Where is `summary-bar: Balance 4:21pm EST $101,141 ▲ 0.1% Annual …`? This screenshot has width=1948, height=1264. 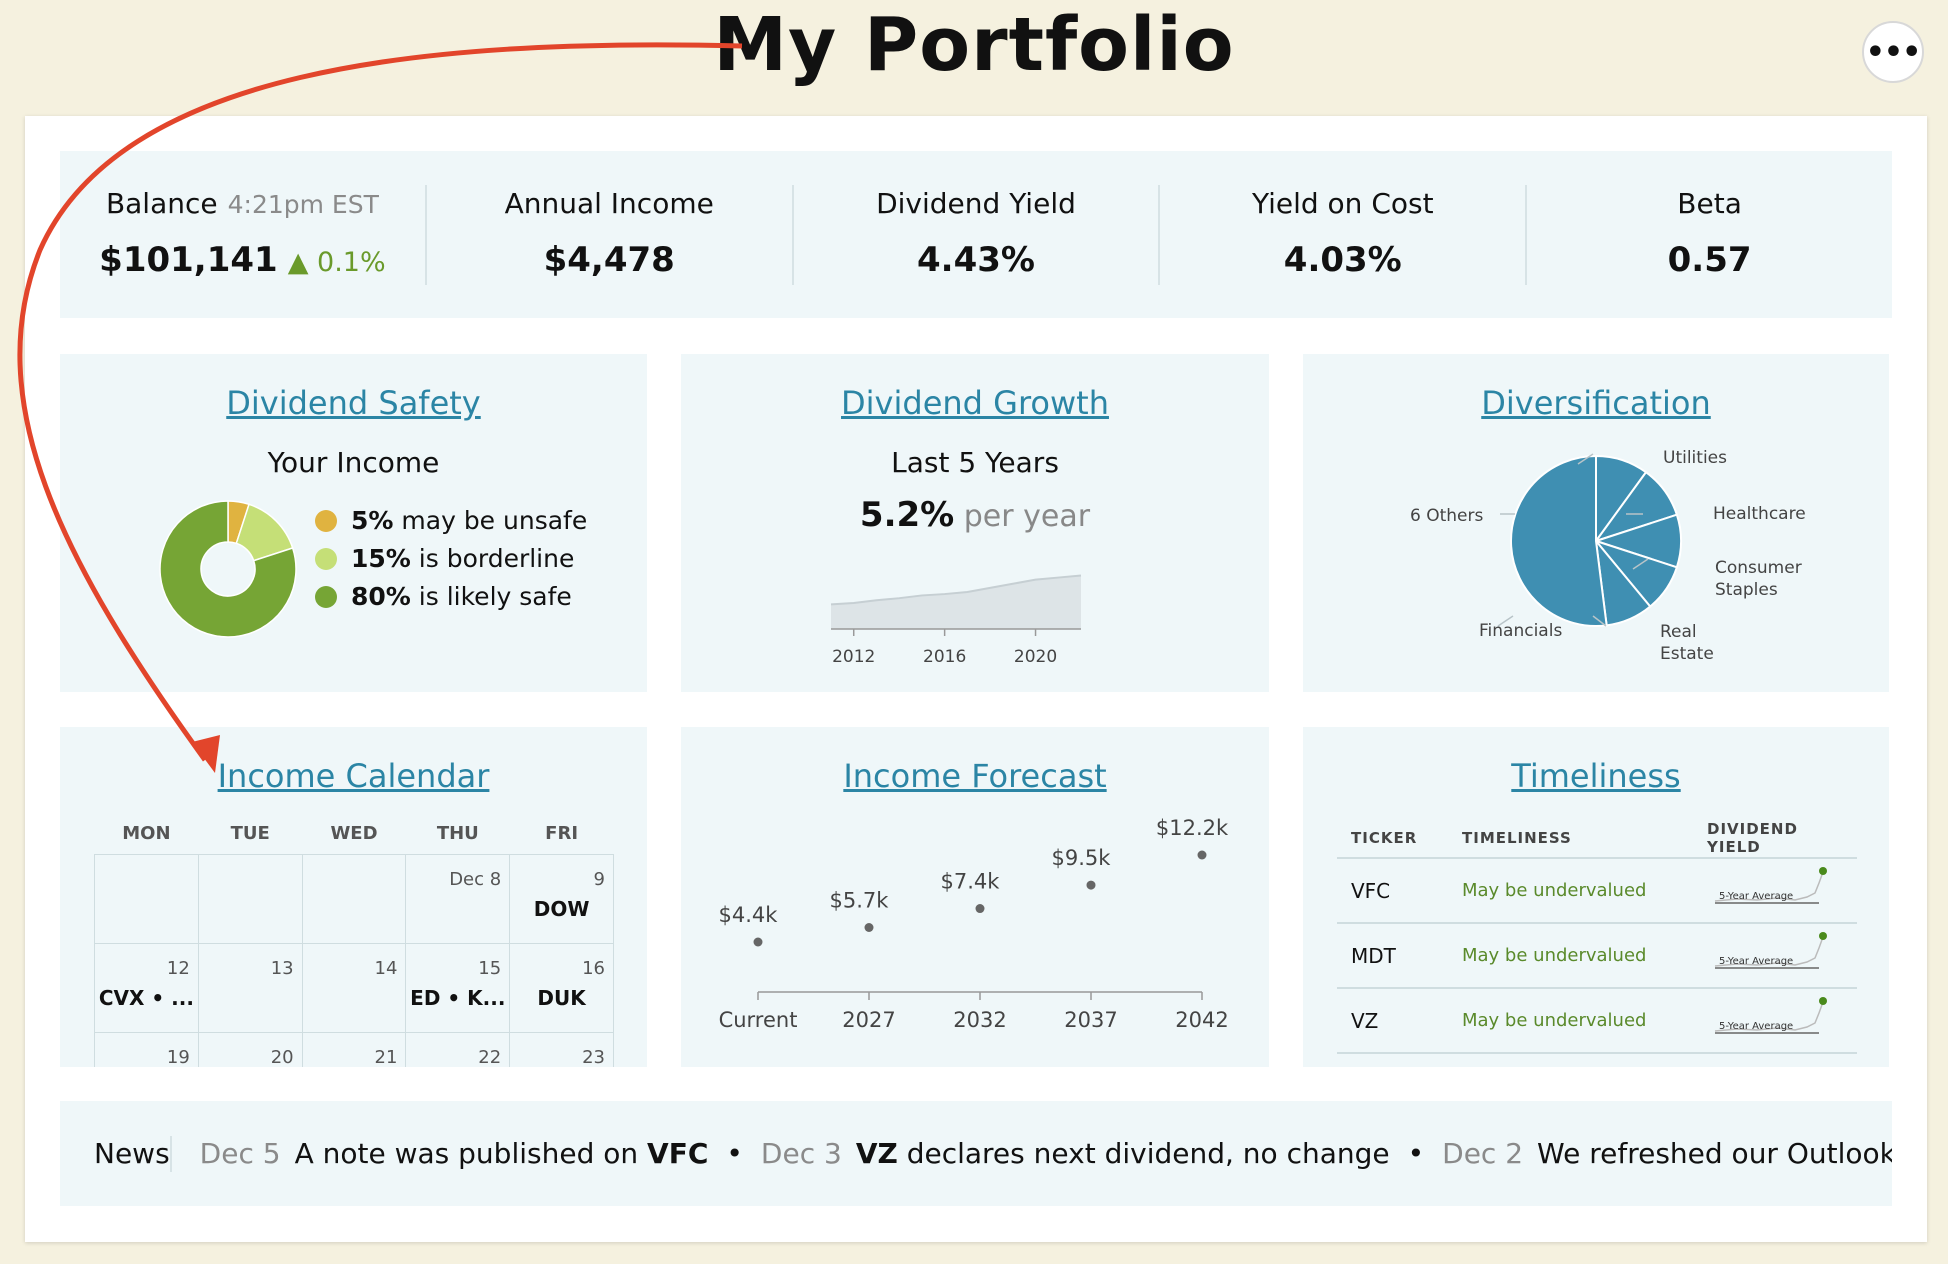 summary-bar: Balance 4:21pm EST $101,141 ▲ 0.1% Annual … is located at coordinates (976, 234).